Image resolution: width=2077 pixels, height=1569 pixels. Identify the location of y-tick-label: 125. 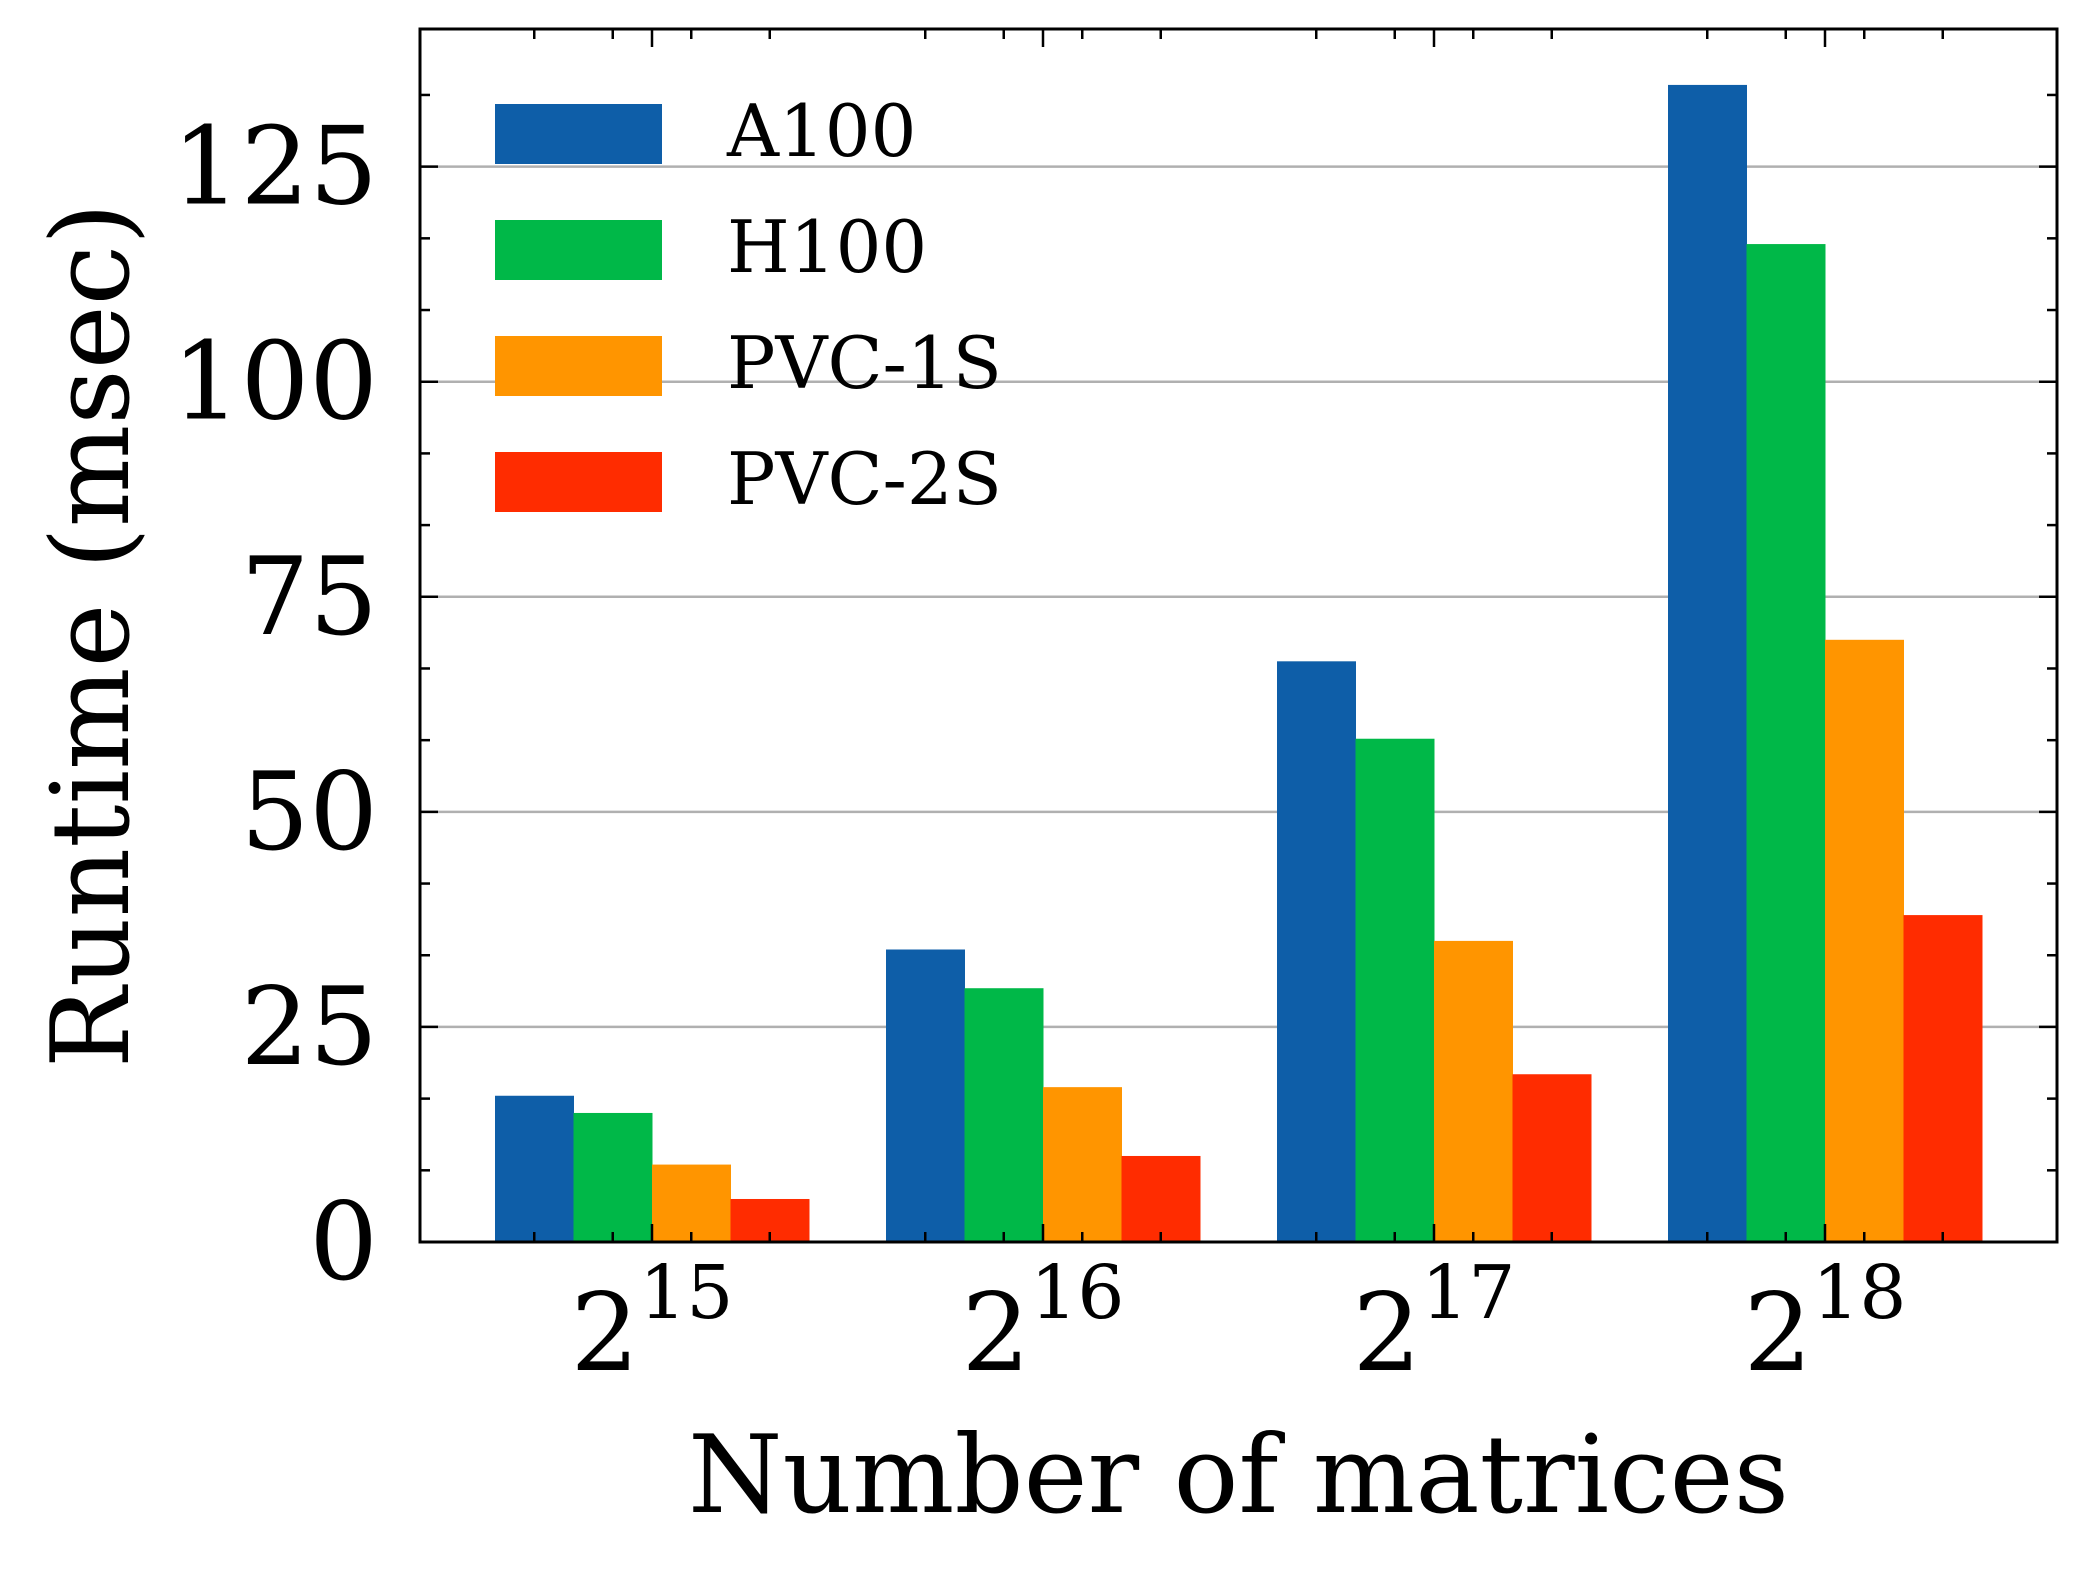
(275, 167).